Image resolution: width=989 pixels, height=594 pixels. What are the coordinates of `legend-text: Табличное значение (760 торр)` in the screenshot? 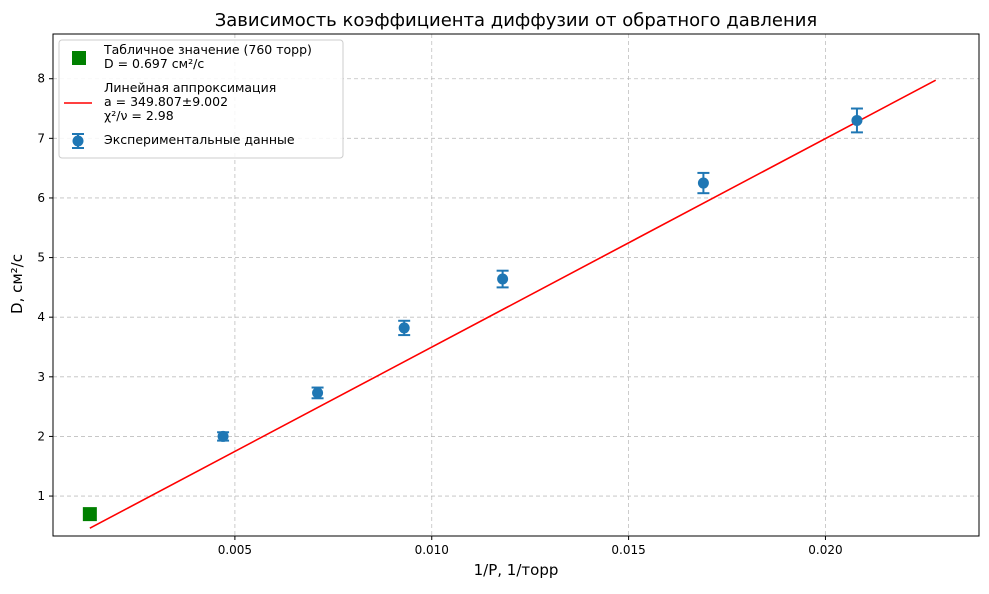 It's located at (207, 49).